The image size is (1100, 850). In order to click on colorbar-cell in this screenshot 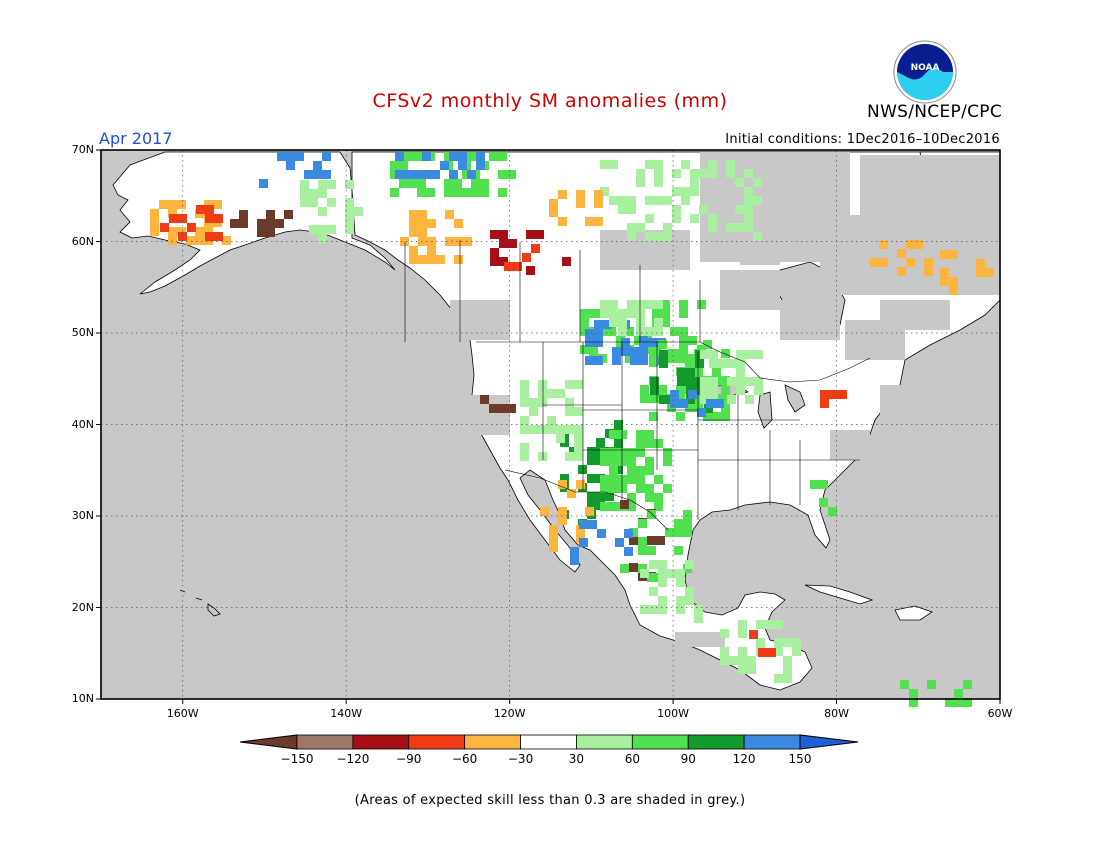, I will do `click(492, 742)`.